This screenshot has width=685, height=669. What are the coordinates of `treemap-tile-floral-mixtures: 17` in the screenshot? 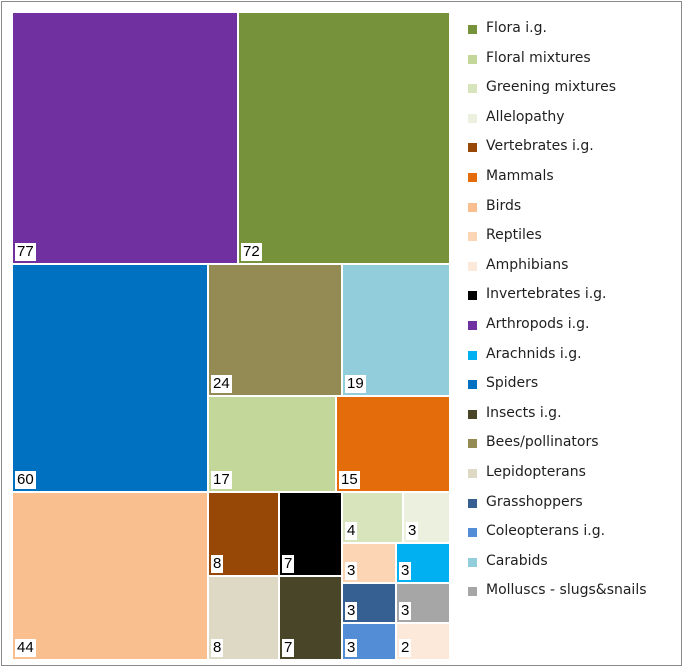 It's located at (272, 444).